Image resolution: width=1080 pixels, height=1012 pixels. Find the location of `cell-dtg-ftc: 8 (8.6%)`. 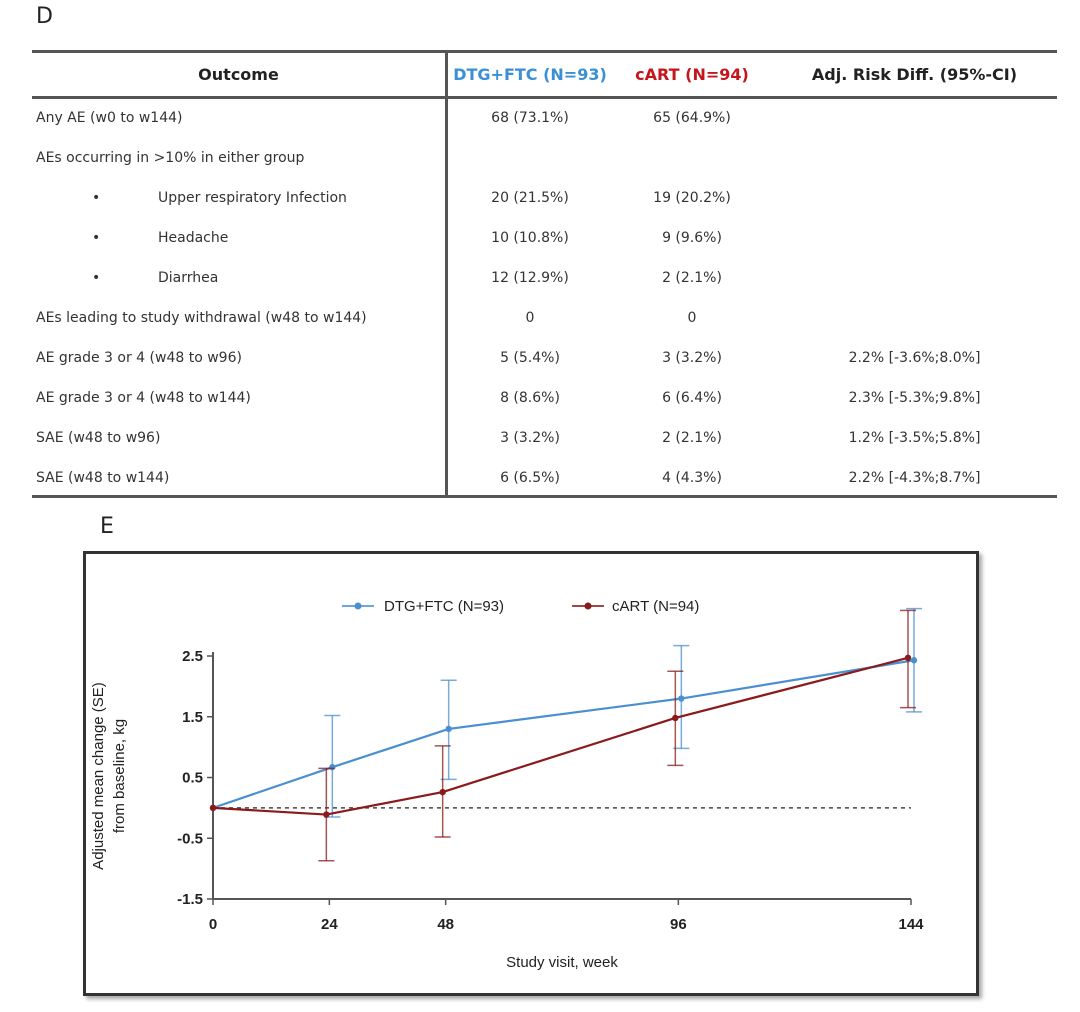

cell-dtg-ftc: 8 (8.6%) is located at coordinates (530, 398).